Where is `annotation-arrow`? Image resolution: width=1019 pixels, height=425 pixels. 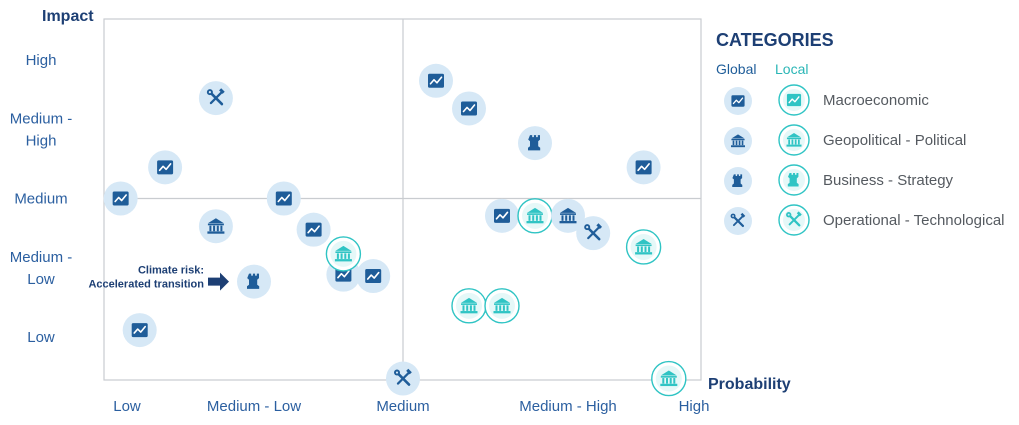
annotation-arrow is located at coordinates (218, 281).